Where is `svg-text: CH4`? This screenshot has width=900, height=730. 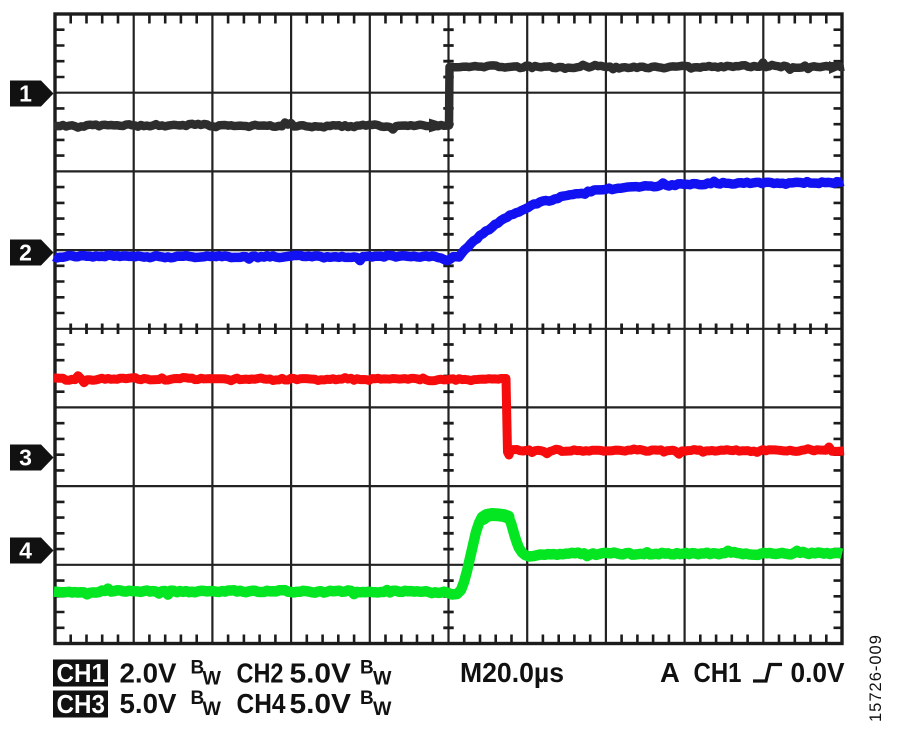
svg-text: CH4 is located at coordinates (262, 703).